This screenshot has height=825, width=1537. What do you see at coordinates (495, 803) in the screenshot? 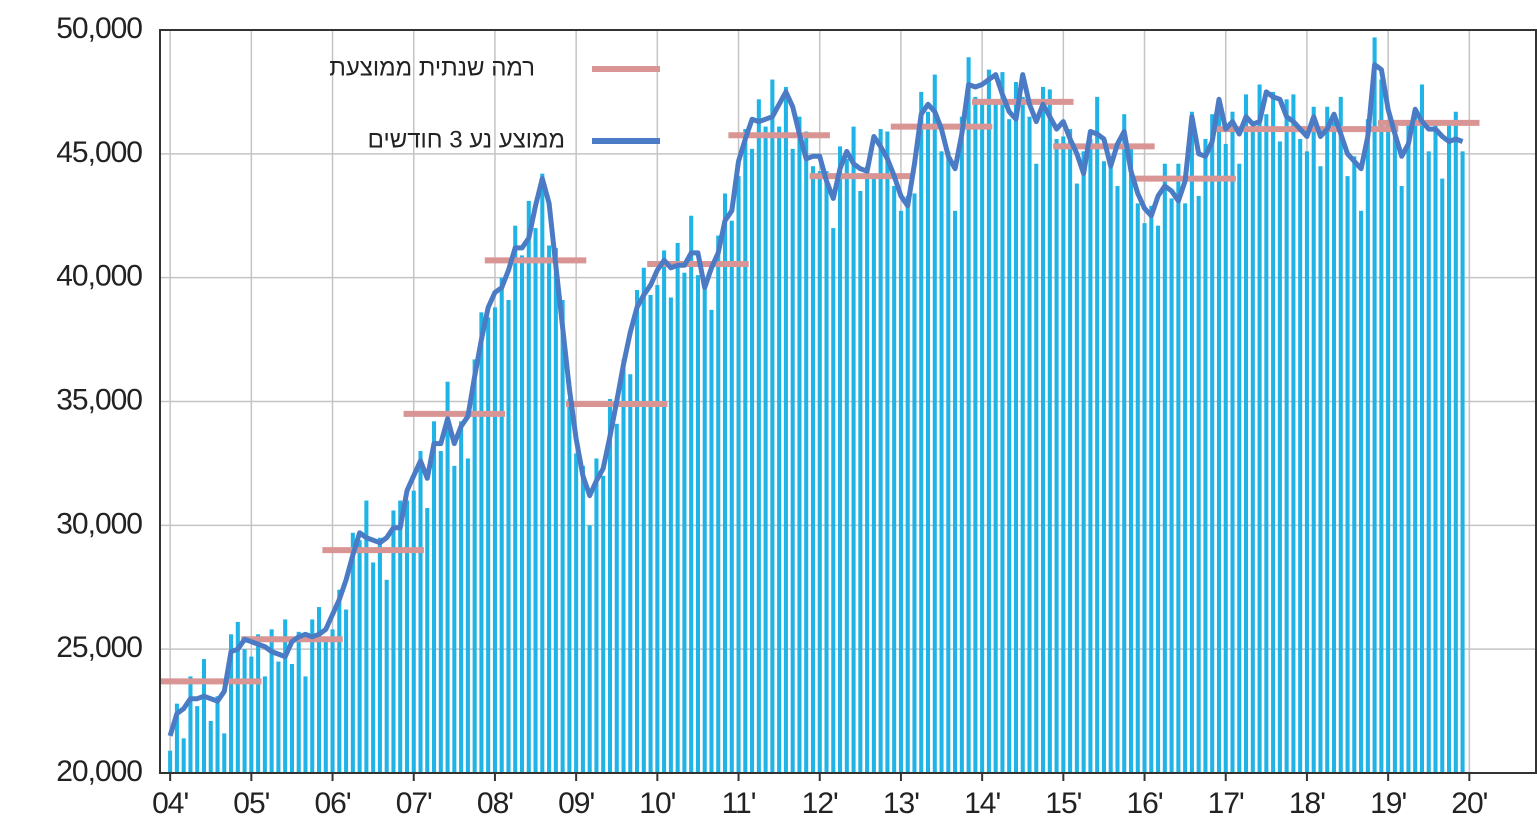
I see `x-tick-label: 08'` at bounding box center [495, 803].